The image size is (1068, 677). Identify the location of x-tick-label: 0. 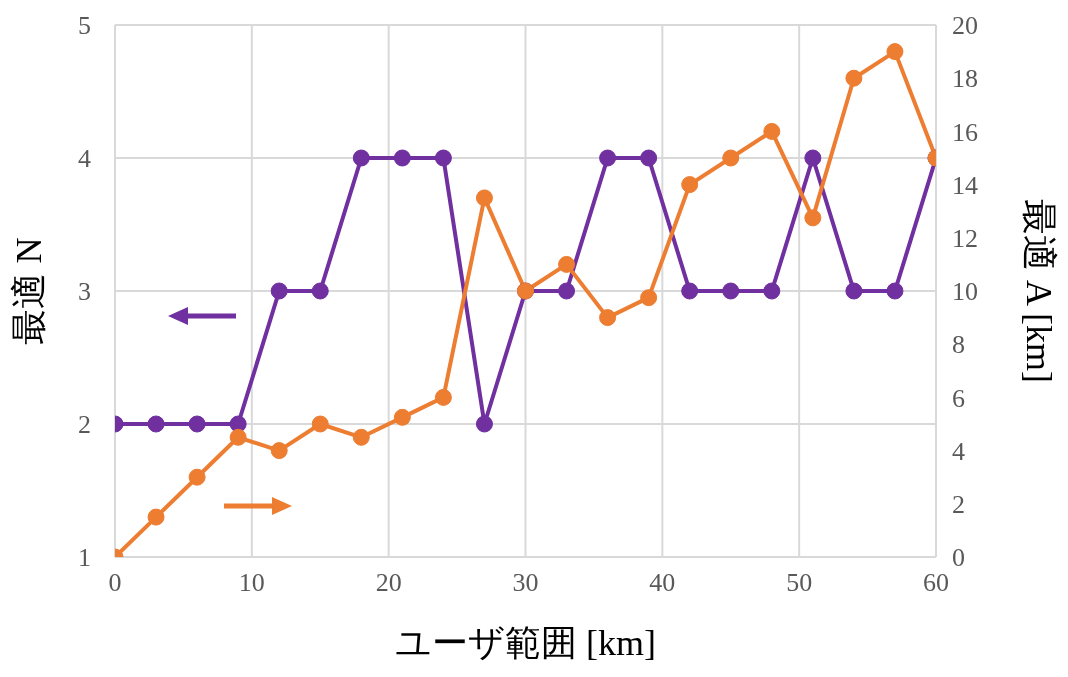
(115, 583).